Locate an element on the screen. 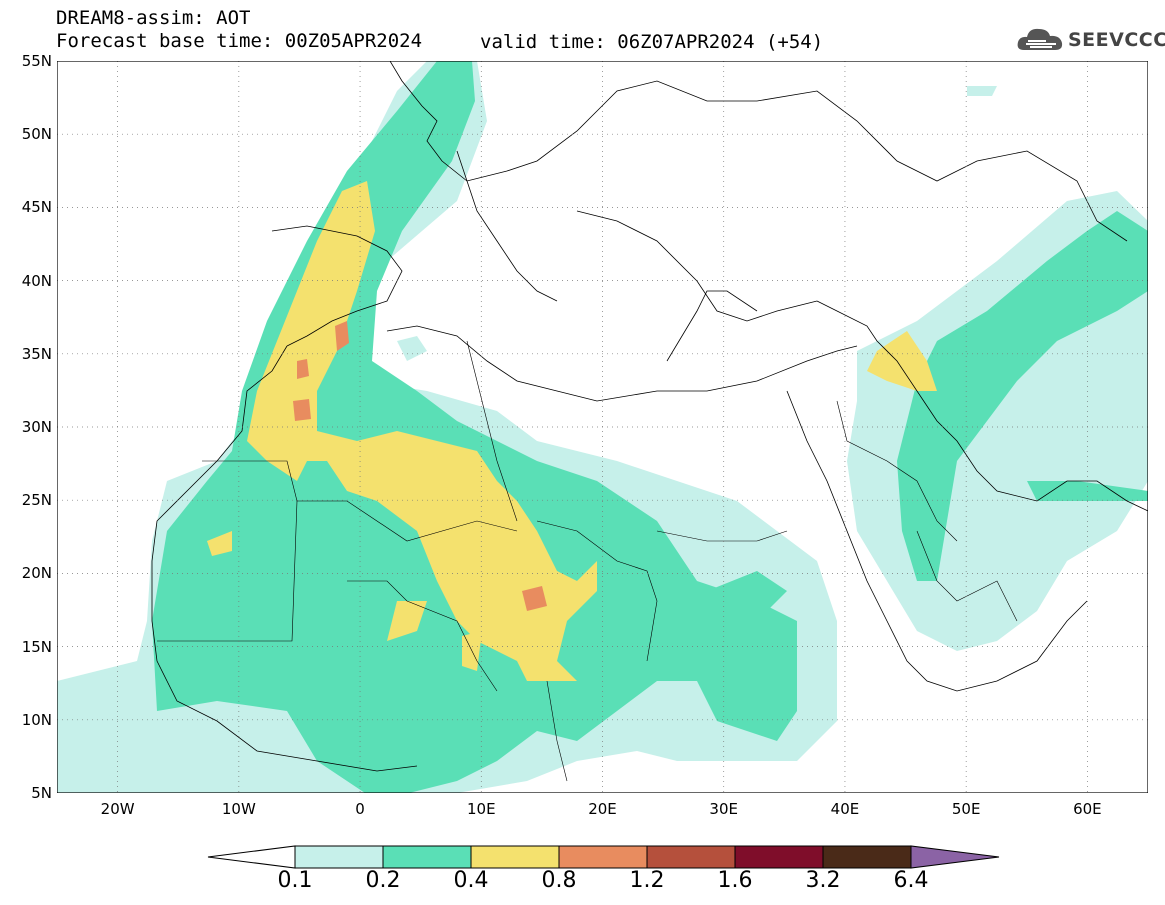 The width and height of the screenshot is (1165, 905). lat-label: 25N is located at coordinates (36, 500).